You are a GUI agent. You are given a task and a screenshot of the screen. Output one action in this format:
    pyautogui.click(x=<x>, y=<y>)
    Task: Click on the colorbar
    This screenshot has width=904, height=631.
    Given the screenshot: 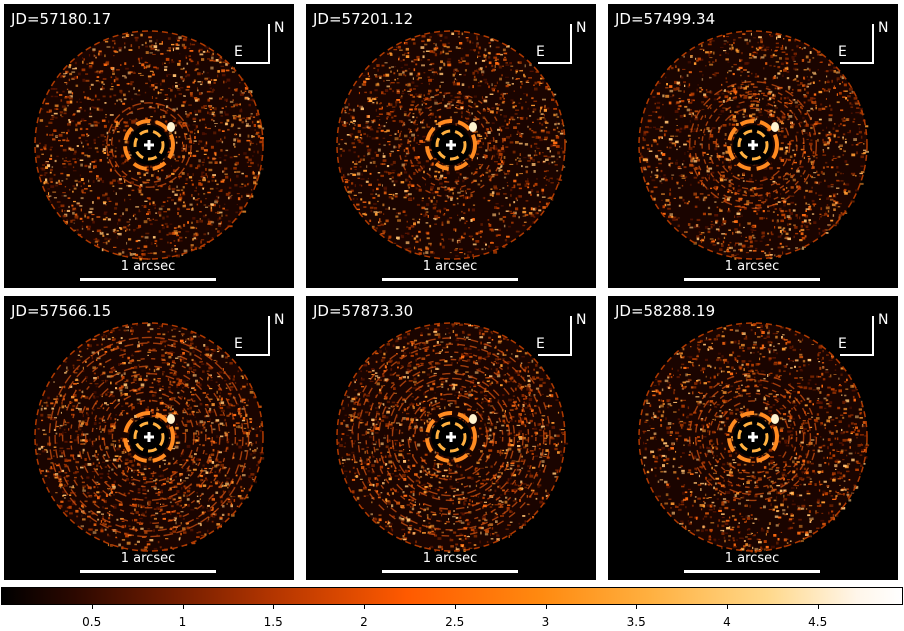 What is the action you would take?
    pyautogui.click(x=452, y=597)
    